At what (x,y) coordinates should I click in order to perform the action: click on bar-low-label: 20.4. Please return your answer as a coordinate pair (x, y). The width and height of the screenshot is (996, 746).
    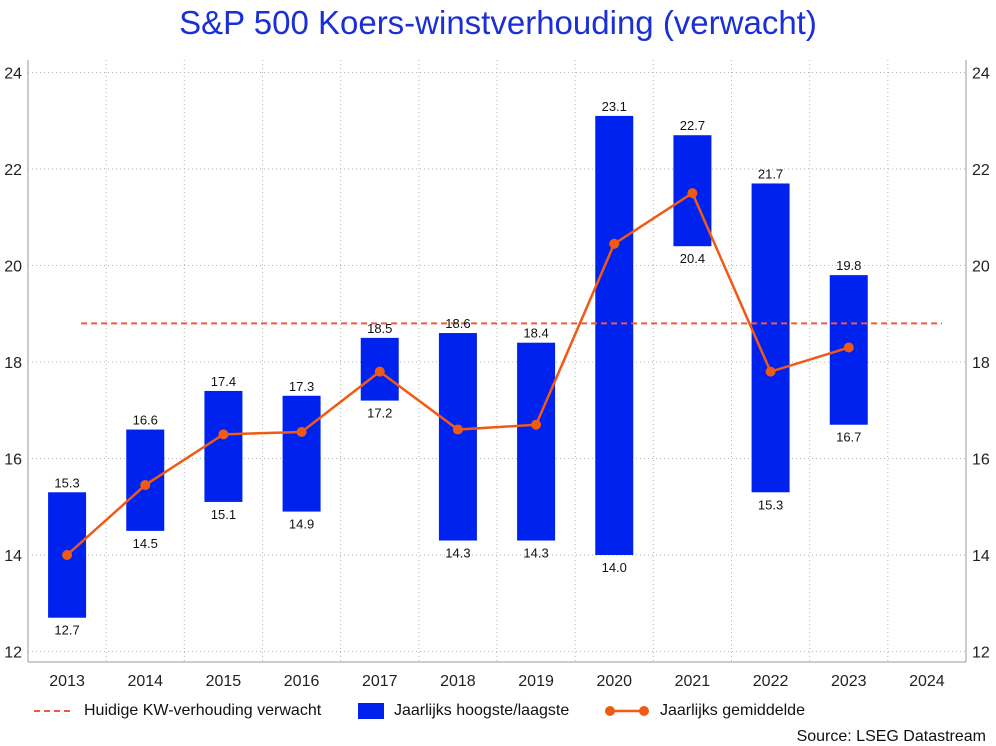
    Looking at the image, I should click on (692, 258).